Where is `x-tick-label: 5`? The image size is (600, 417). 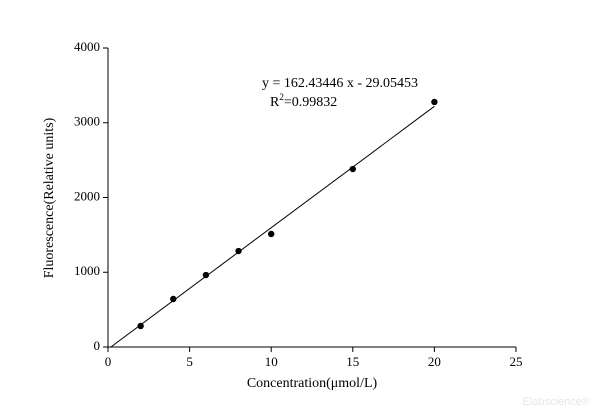
x-tick-label: 5 is located at coordinates (189, 361).